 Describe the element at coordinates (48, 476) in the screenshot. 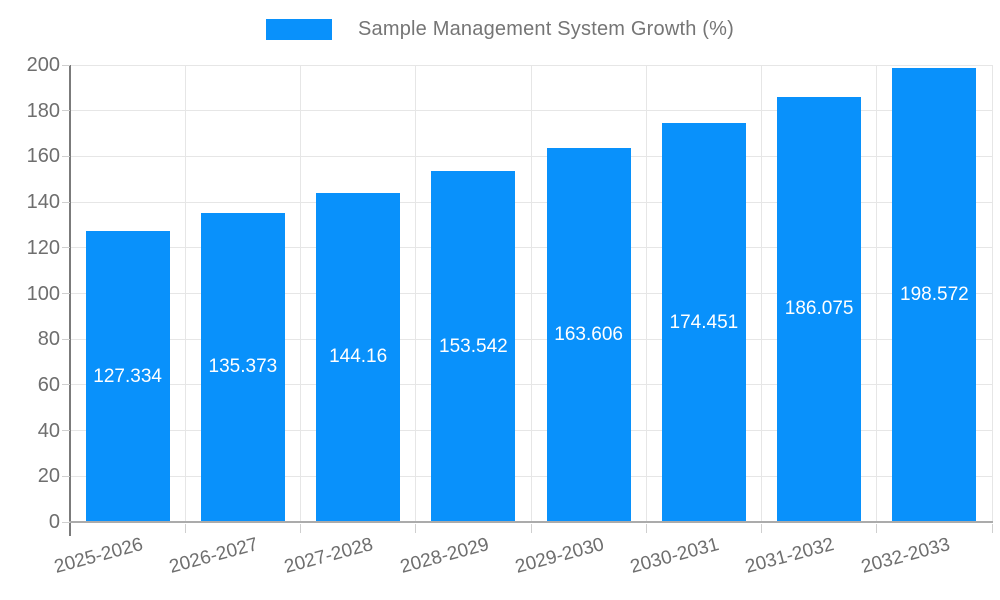

I see `y-axis-tick-label: 20` at that location.